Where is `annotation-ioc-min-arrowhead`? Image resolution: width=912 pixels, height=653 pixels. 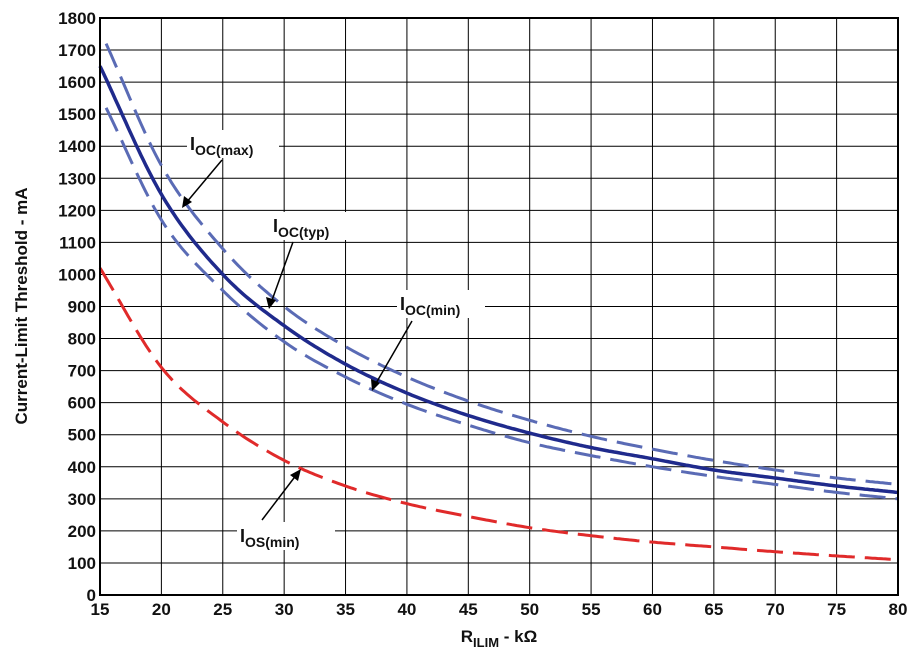
annotation-ioc-min-arrowhead is located at coordinates (375, 385).